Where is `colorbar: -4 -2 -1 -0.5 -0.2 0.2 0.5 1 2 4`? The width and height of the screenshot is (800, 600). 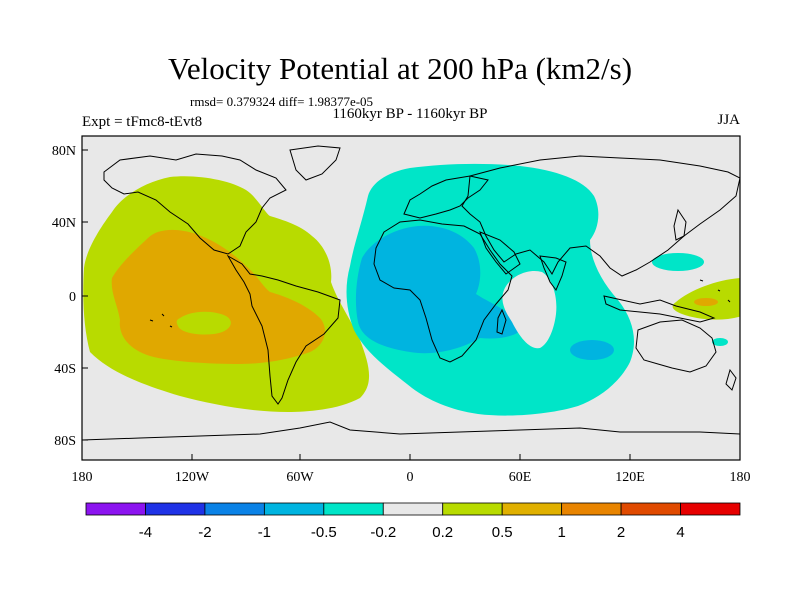 colorbar: -4 -2 -1 -0.5 -0.2 0.2 0.5 1 2 4 is located at coordinates (413, 521).